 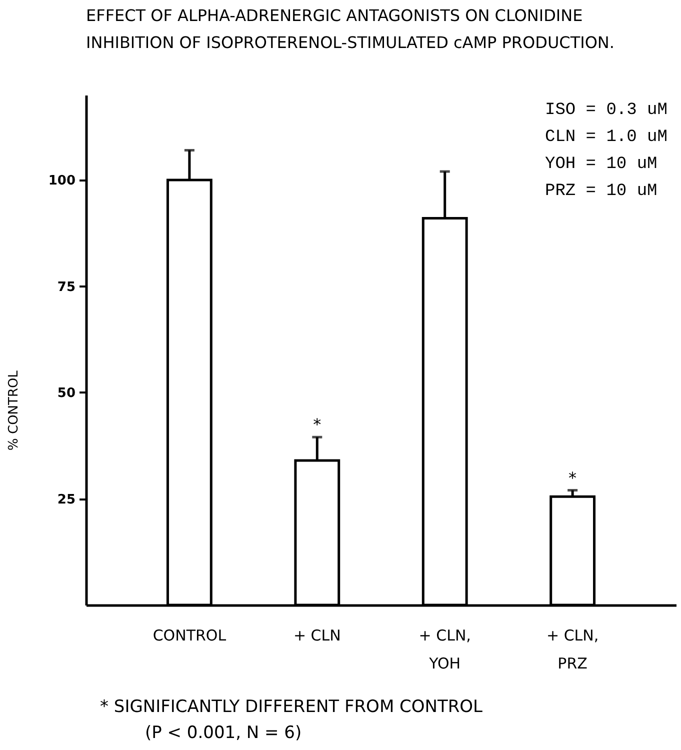 I want to click on y-tick-label: 25, so click(x=66, y=500).